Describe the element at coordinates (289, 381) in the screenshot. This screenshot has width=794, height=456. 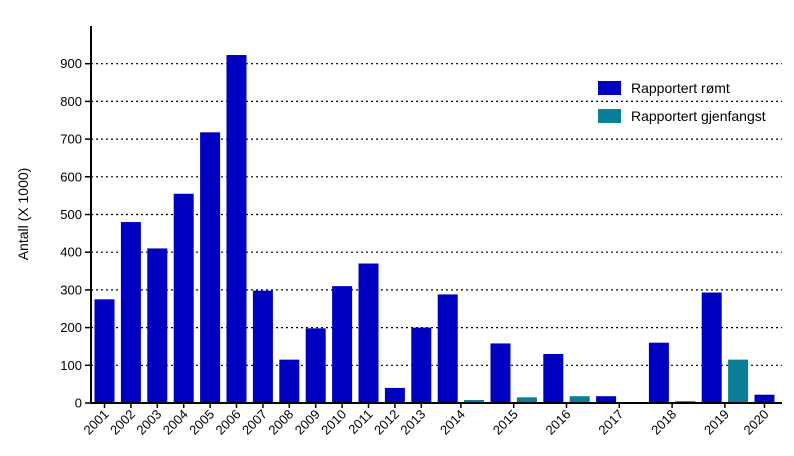
I see `bar-rapportert-romt-2008` at that location.